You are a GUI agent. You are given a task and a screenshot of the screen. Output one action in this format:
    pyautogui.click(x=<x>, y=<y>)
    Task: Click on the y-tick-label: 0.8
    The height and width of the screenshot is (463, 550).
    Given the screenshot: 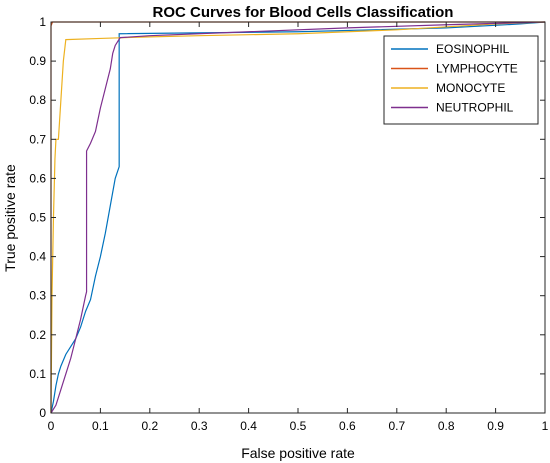 What is the action you would take?
    pyautogui.click(x=37, y=100)
    